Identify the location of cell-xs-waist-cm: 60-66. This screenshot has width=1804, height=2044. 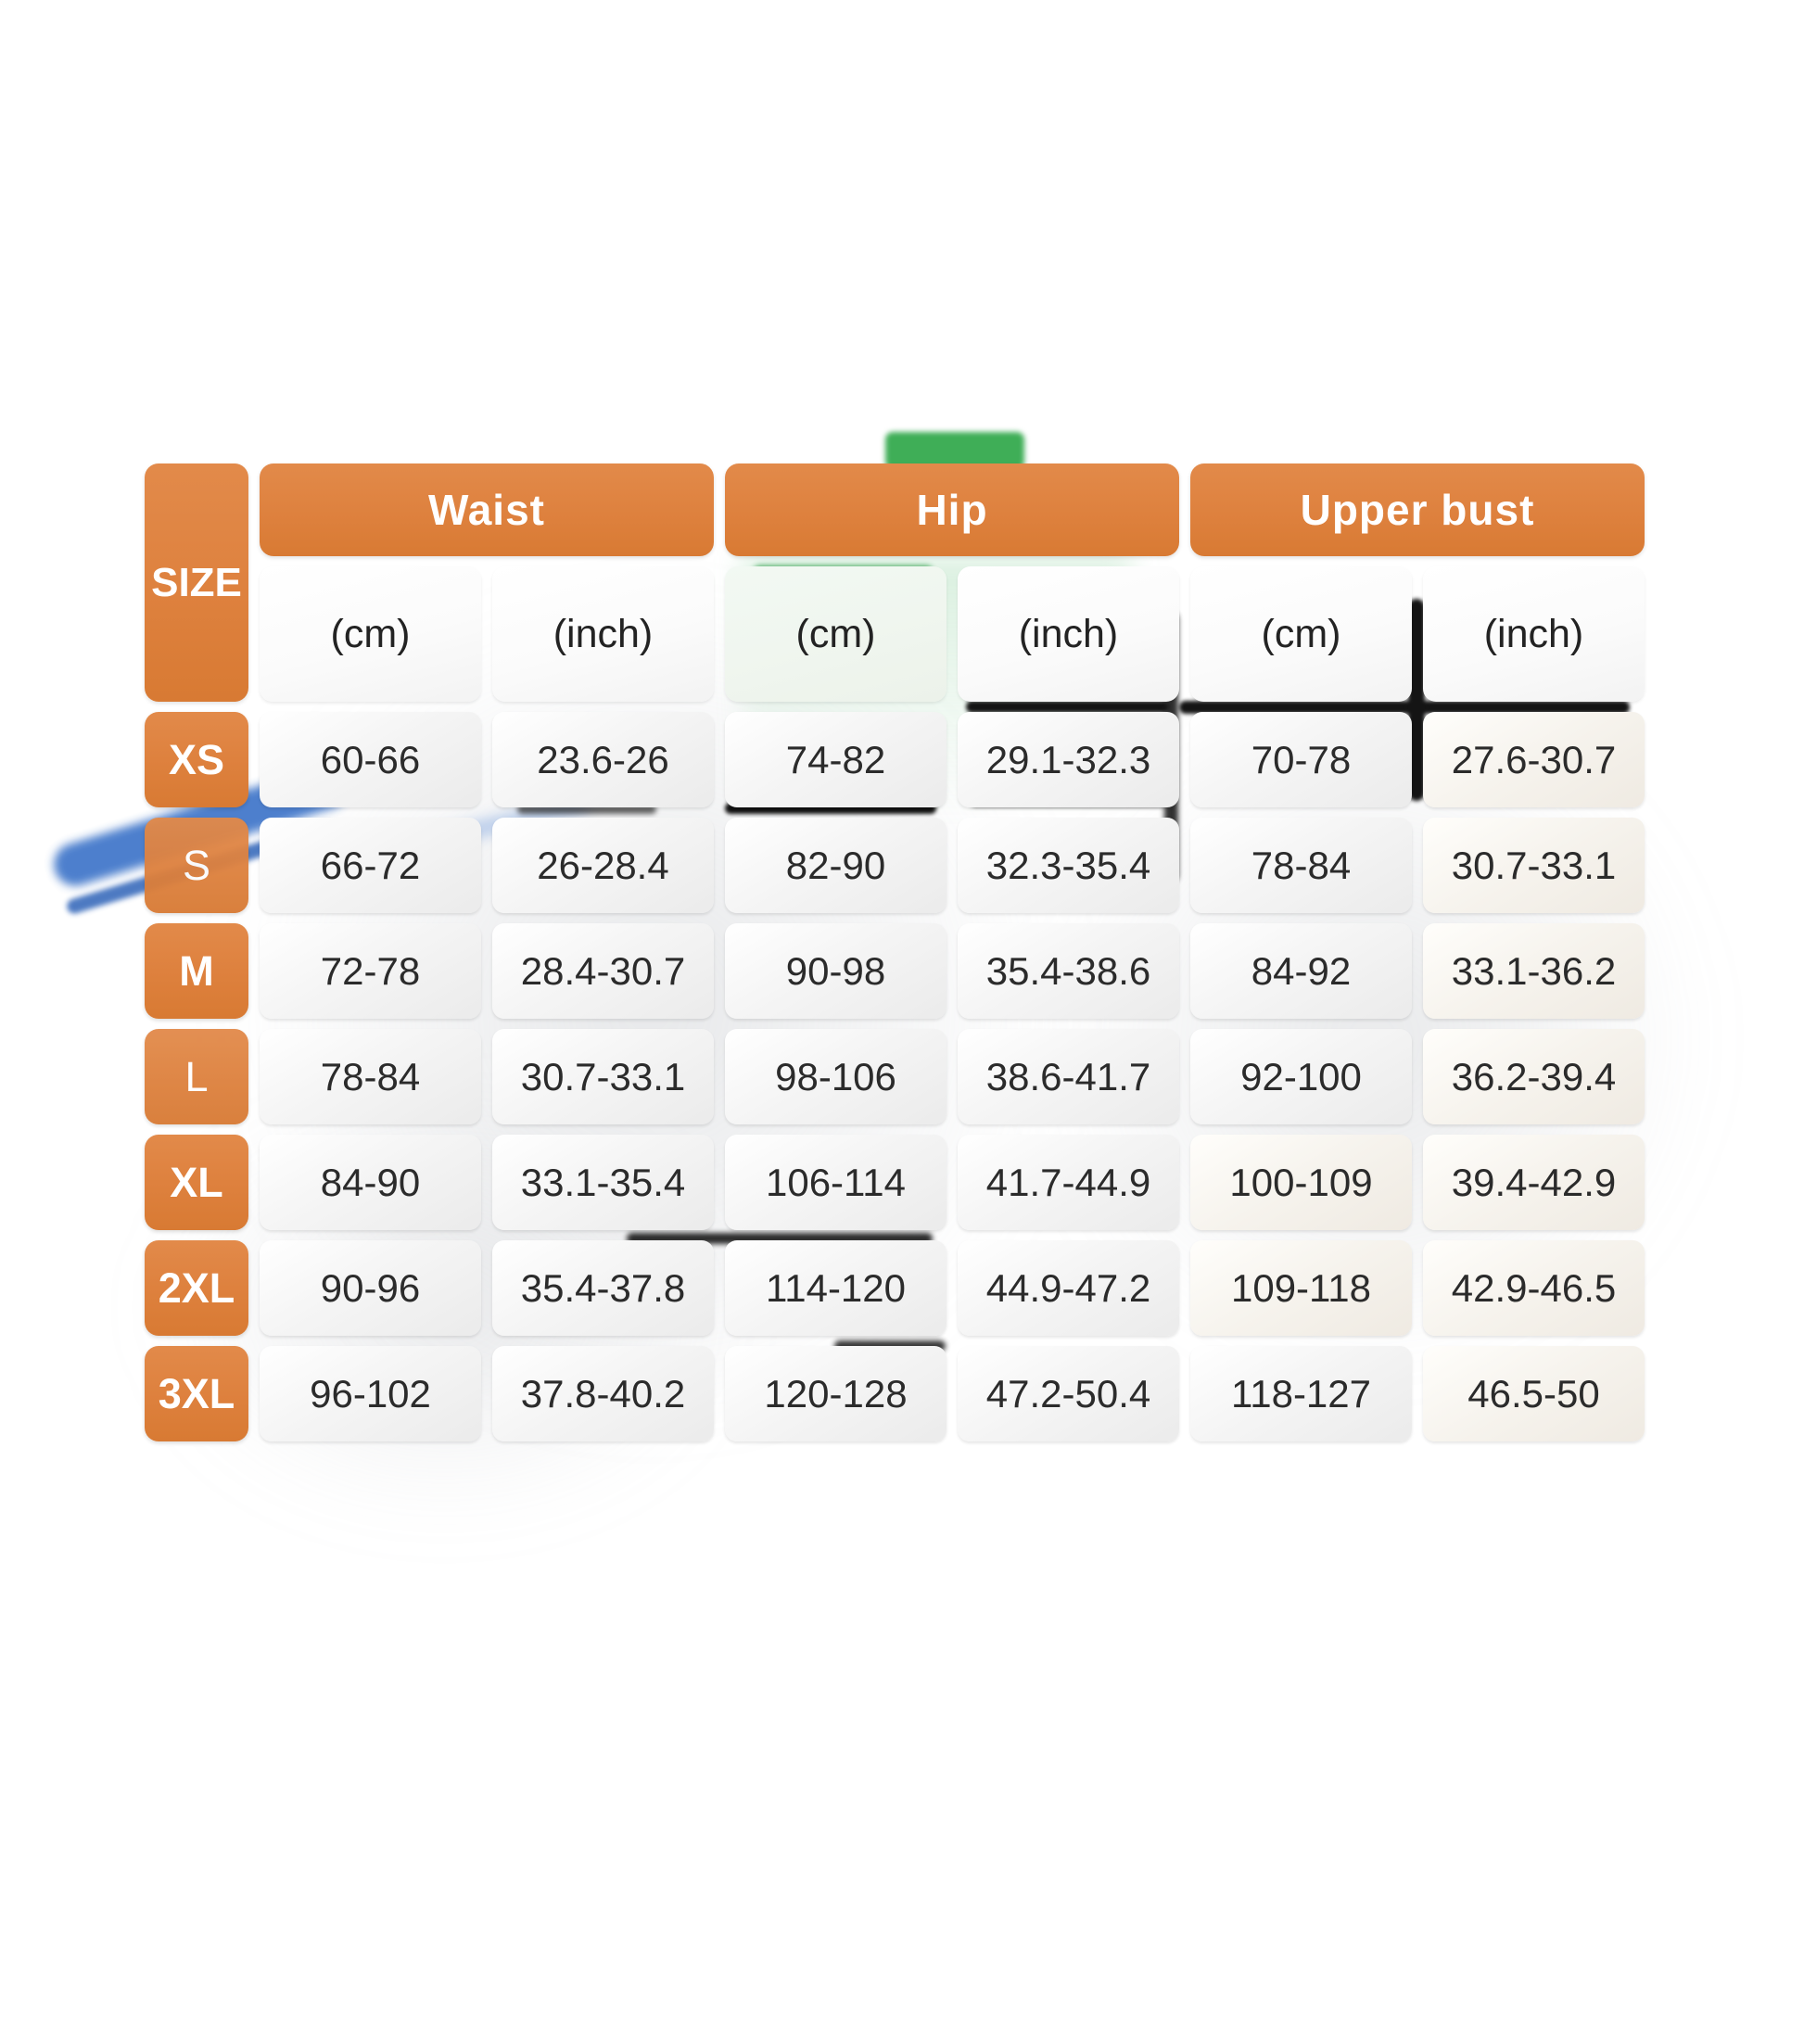
(370, 759).